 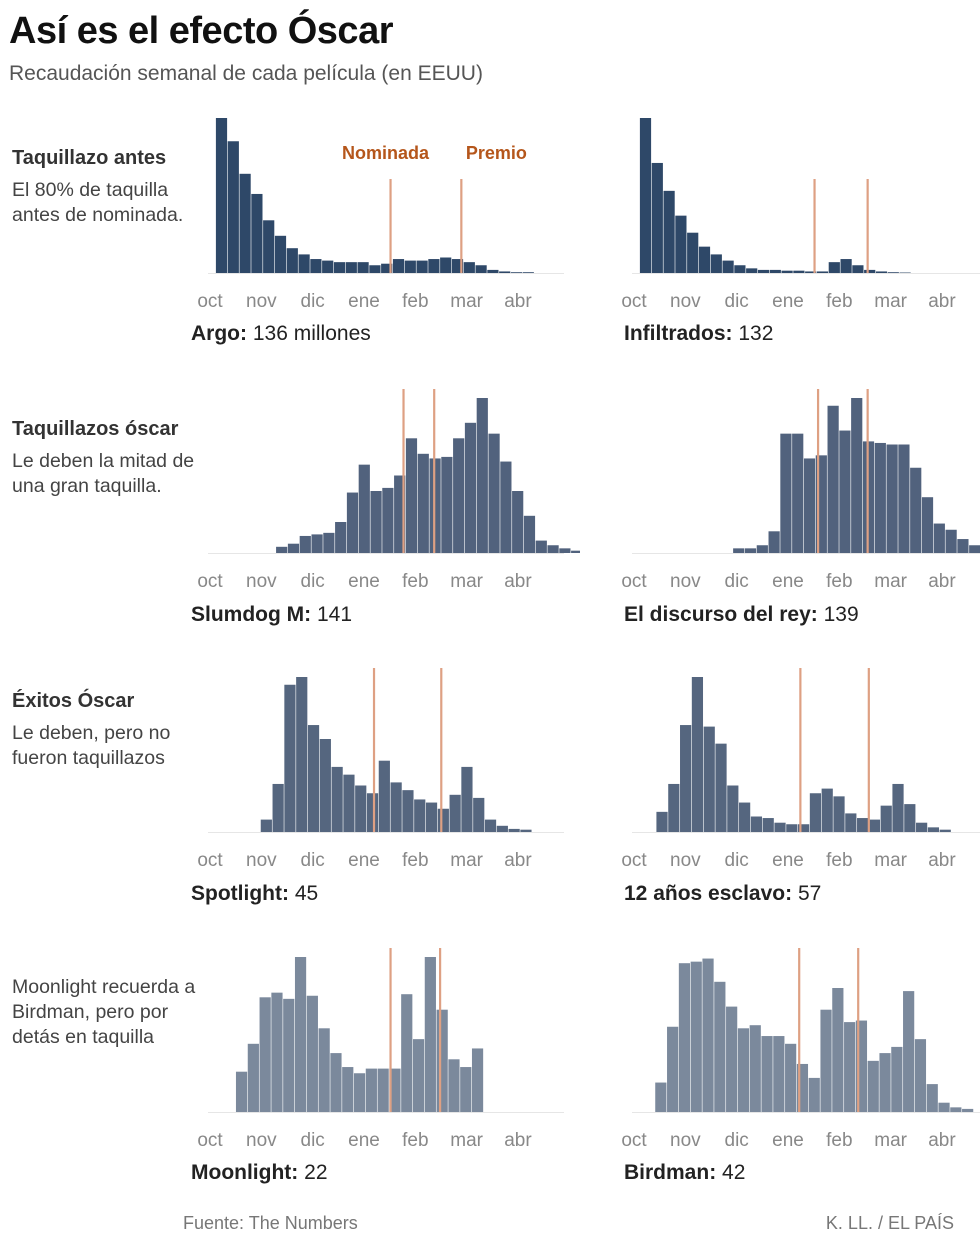 What do you see at coordinates (841, 614) in the screenshot?
I see `film-total: 139` at bounding box center [841, 614].